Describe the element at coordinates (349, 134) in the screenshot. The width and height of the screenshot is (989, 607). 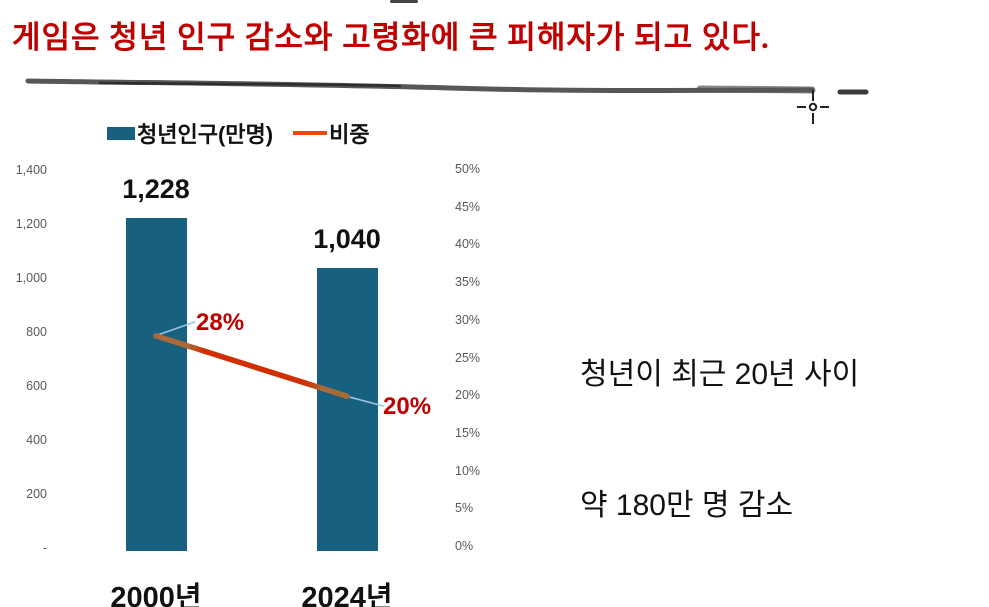
I see `legend-line-label: 비중` at that location.